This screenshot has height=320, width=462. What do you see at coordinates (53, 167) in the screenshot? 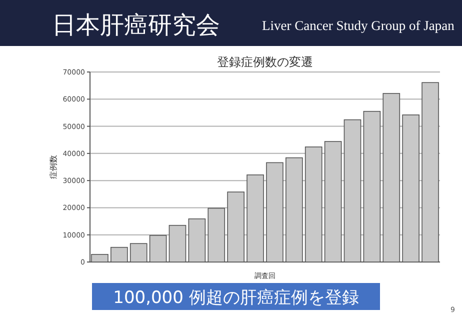
I see `y-axis-title: 症例数` at bounding box center [53, 167].